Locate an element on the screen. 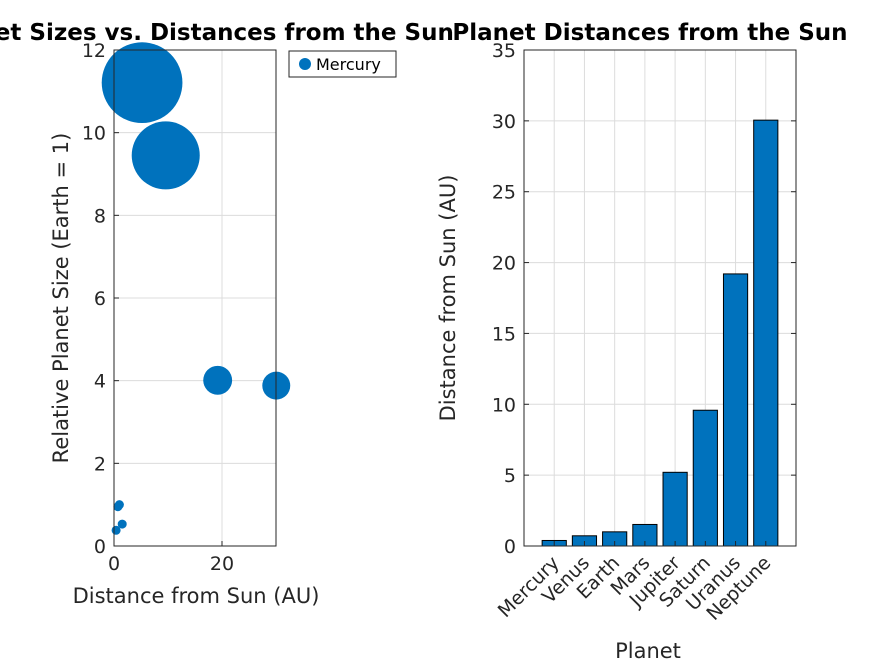  bar-saturn is located at coordinates (705, 478).